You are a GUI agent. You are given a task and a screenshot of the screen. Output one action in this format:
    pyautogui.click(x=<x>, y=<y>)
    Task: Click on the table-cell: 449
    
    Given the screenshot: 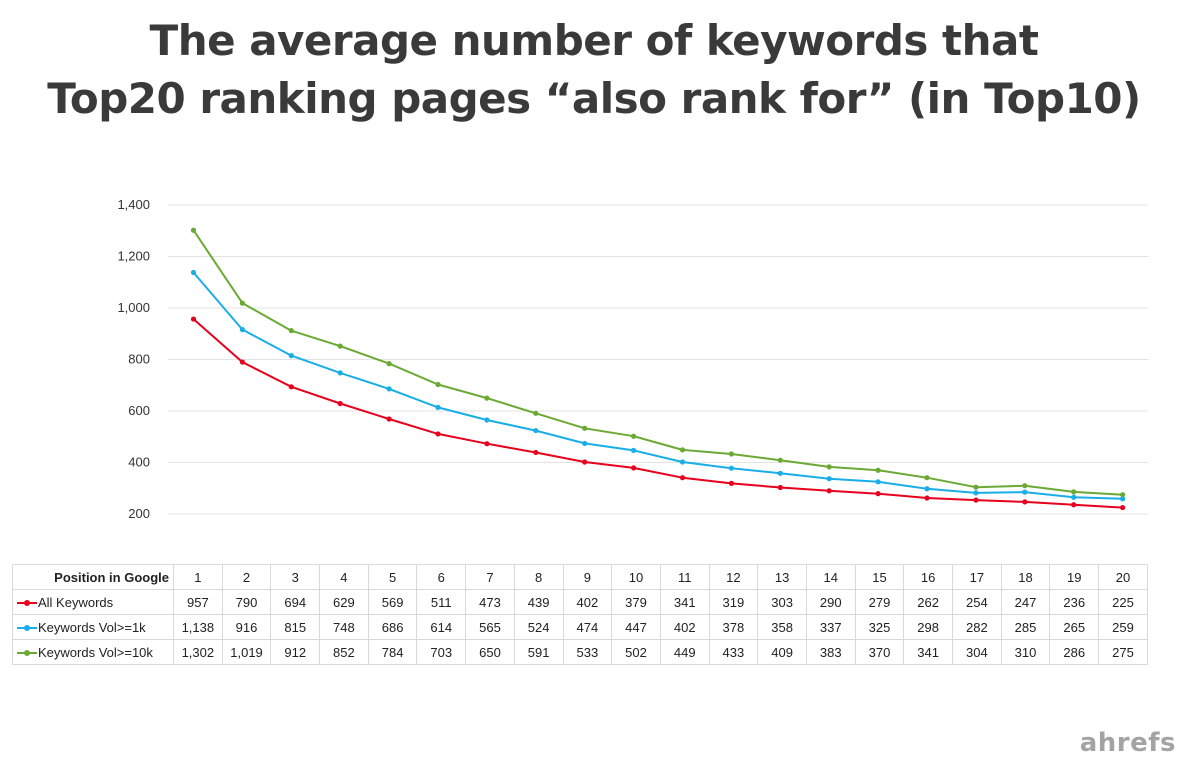 What is the action you would take?
    pyautogui.click(x=684, y=652)
    